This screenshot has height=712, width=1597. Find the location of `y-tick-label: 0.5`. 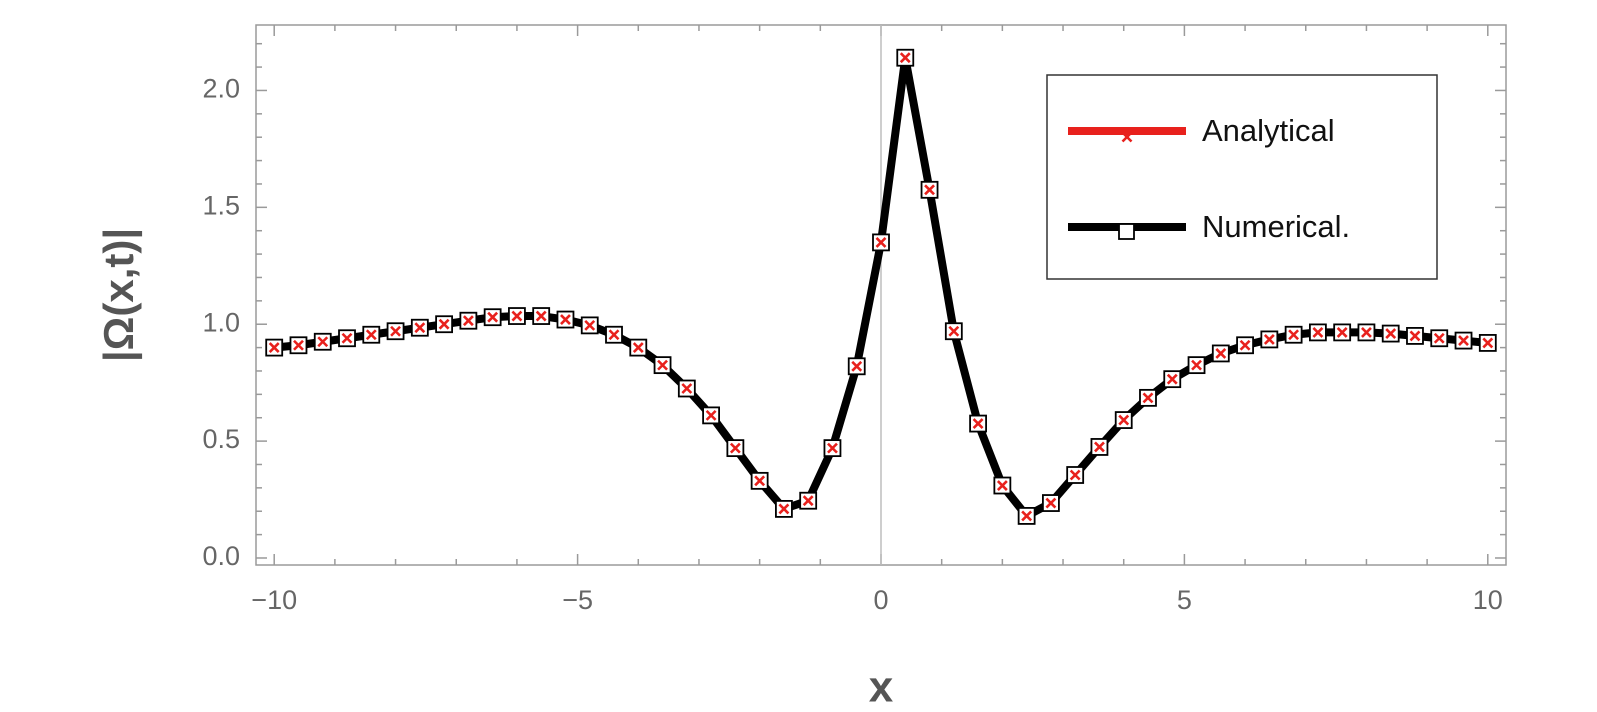

y-tick-label: 0.5 is located at coordinates (221, 439).